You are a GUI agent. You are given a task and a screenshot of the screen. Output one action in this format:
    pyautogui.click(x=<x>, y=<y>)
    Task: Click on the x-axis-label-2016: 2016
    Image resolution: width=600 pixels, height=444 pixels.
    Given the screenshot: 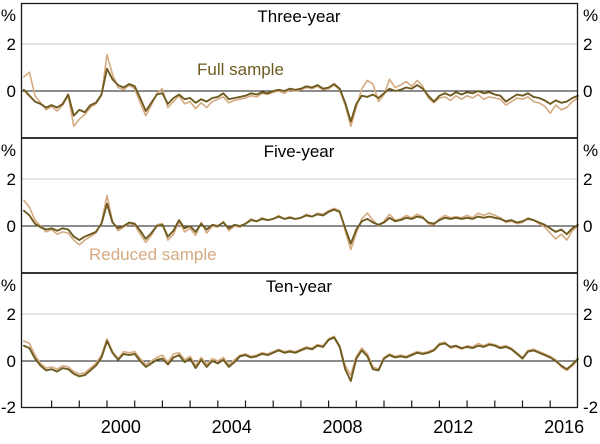 What is the action you would take?
    pyautogui.click(x=564, y=427)
    